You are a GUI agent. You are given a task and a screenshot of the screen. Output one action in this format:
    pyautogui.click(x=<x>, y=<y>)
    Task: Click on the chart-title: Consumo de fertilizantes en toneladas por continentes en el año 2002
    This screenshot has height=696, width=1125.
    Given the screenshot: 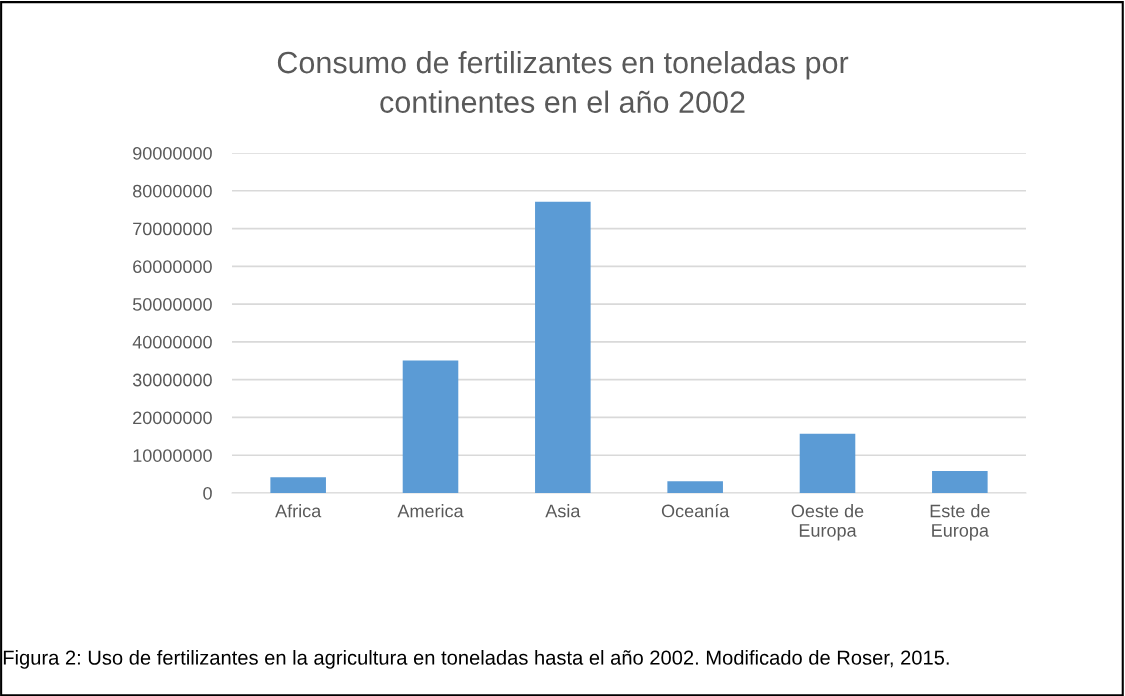 What is the action you would take?
    pyautogui.click(x=563, y=81)
    